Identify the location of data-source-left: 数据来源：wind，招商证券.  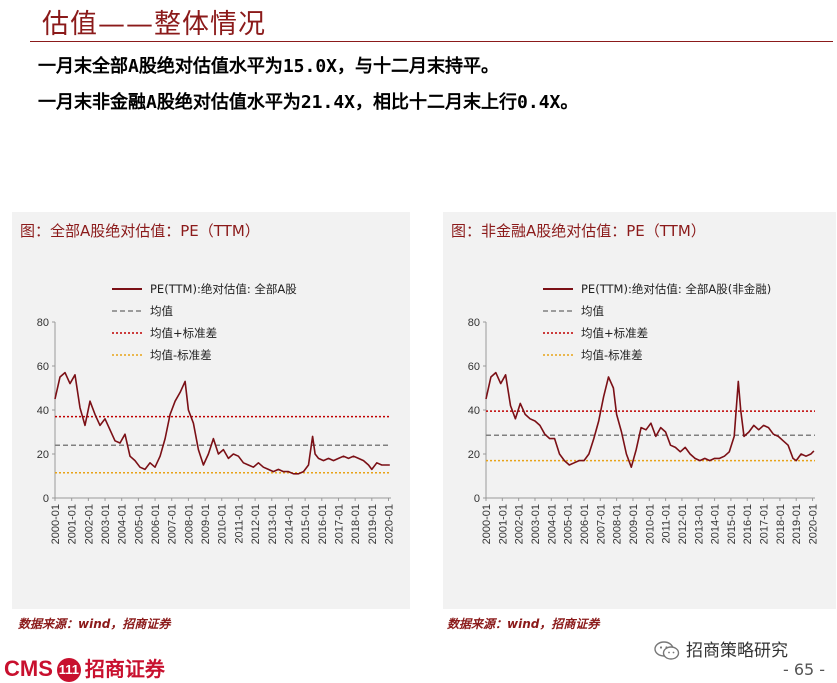
(94, 624).